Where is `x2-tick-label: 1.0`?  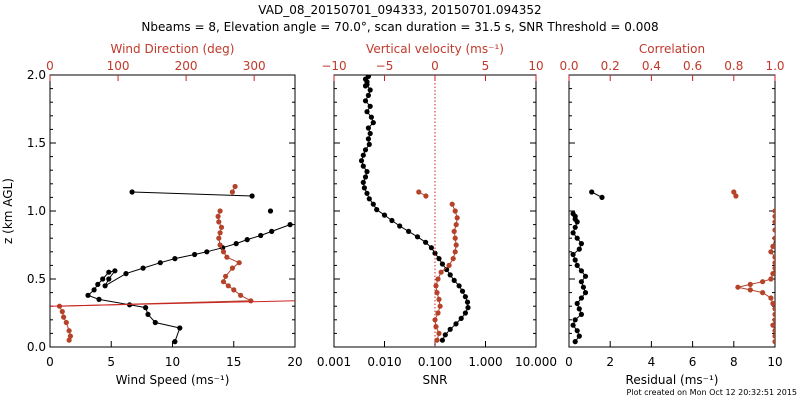 x2-tick-label: 1.0 is located at coordinates (774, 66).